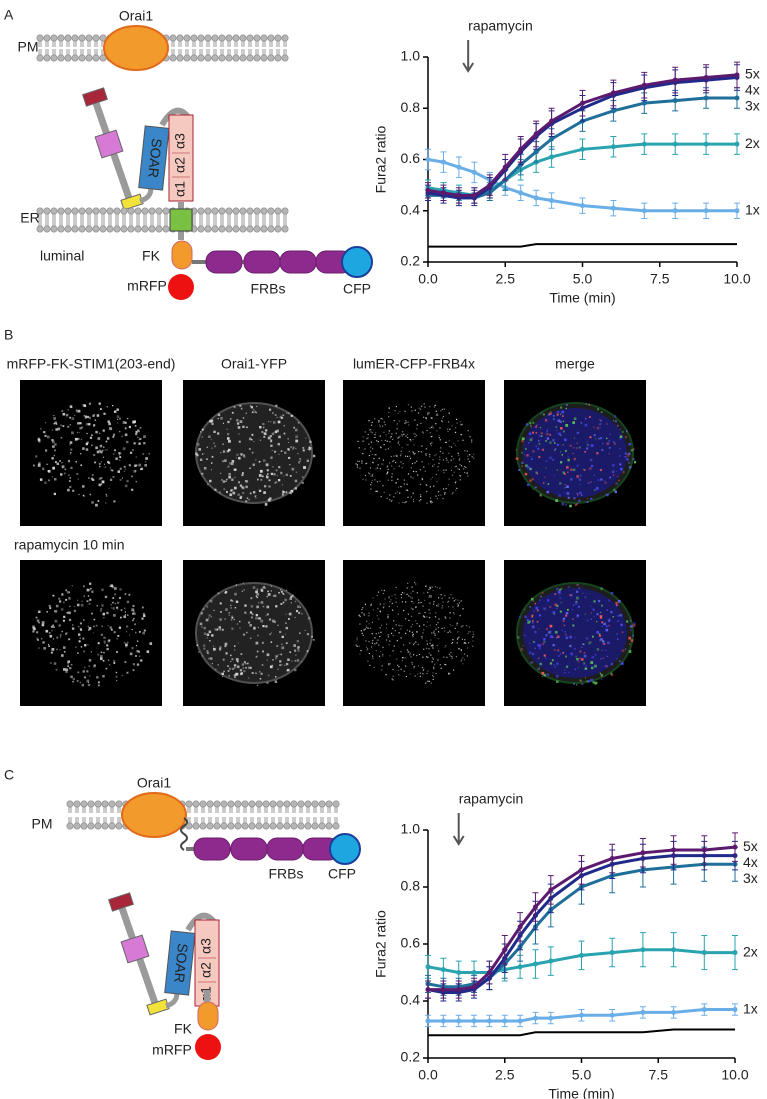 The height and width of the screenshot is (1099, 767). I want to click on helix-label: α2, so click(206, 970).